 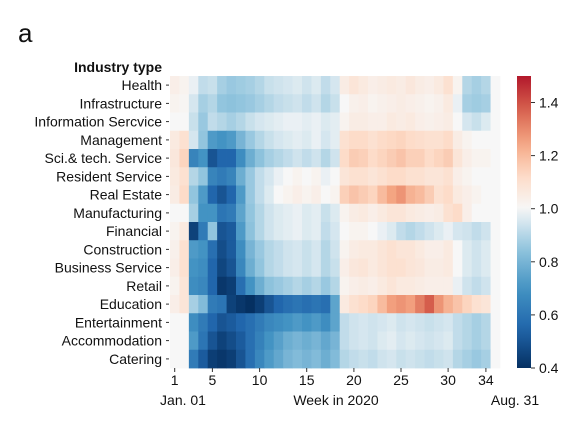 I want to click on colorbar-tick-label: 0.4, so click(x=549, y=368).